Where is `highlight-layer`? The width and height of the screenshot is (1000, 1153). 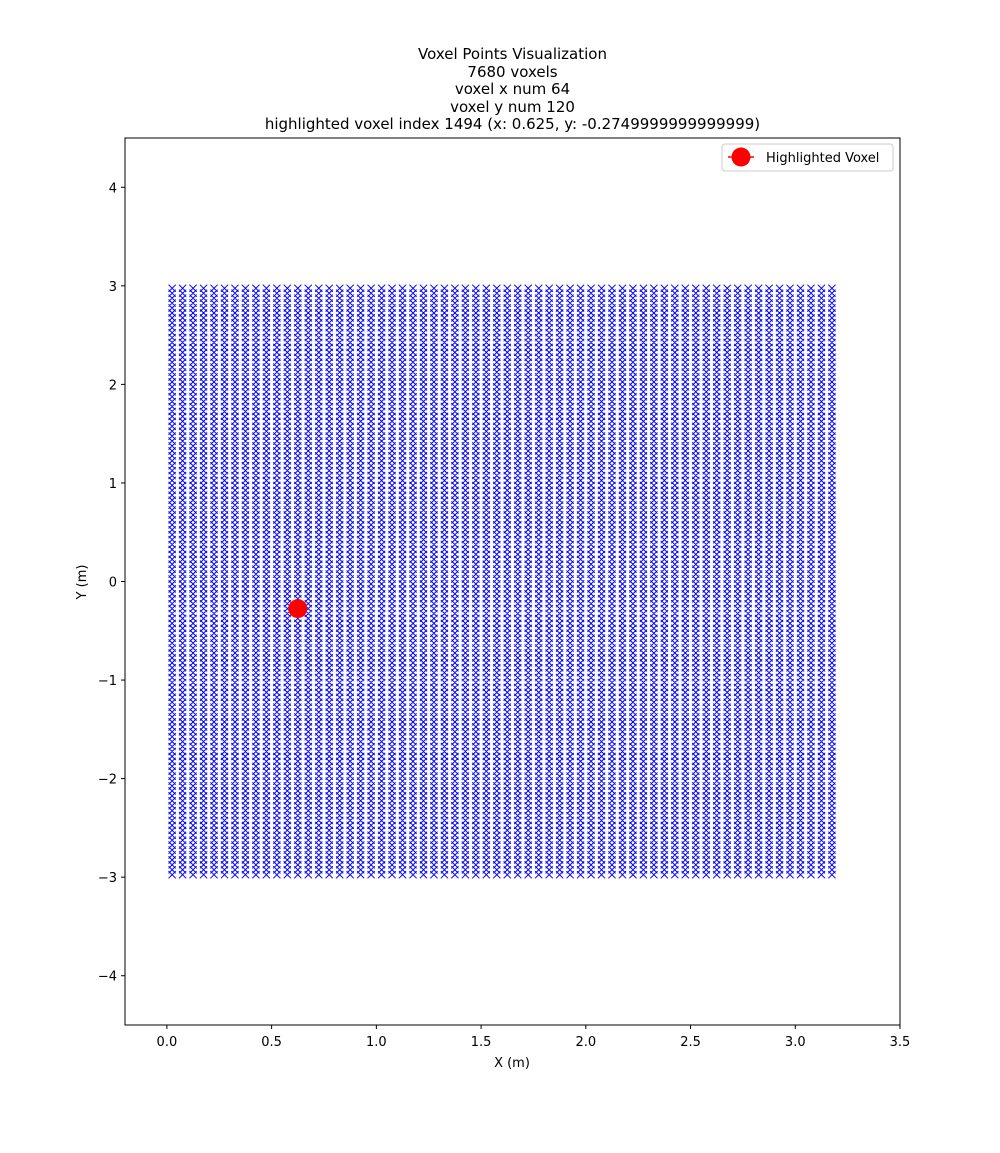 highlight-layer is located at coordinates (298, 609).